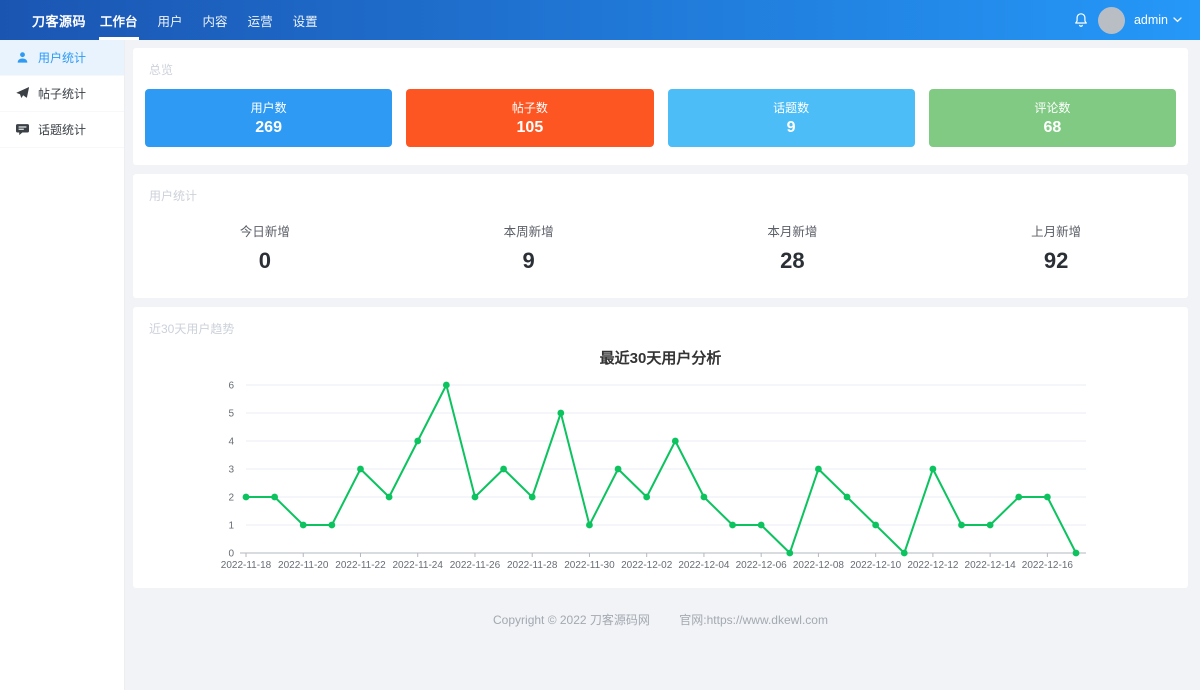 This screenshot has width=1200, height=690. What do you see at coordinates (1056, 260) in the screenshot?
I see `stat-value: 92` at bounding box center [1056, 260].